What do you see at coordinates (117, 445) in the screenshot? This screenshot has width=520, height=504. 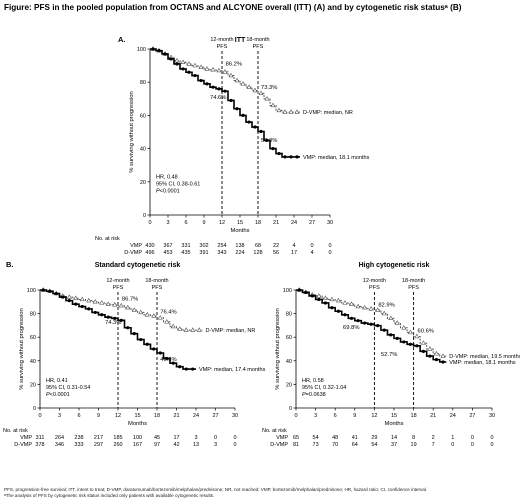 I see `at-risk-value: 260` at bounding box center [117, 445].